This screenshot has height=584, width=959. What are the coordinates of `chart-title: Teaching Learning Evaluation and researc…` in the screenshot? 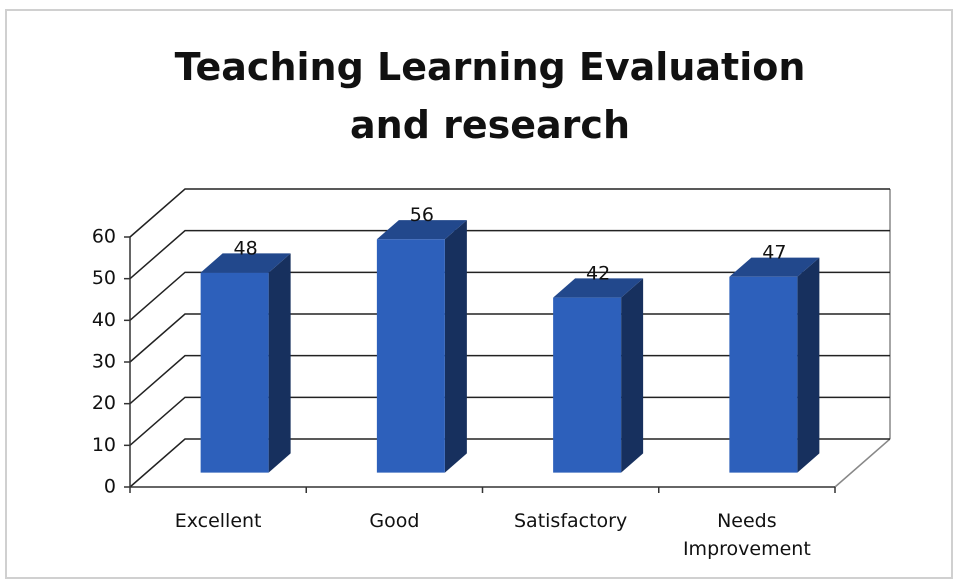 It's located at (490, 96).